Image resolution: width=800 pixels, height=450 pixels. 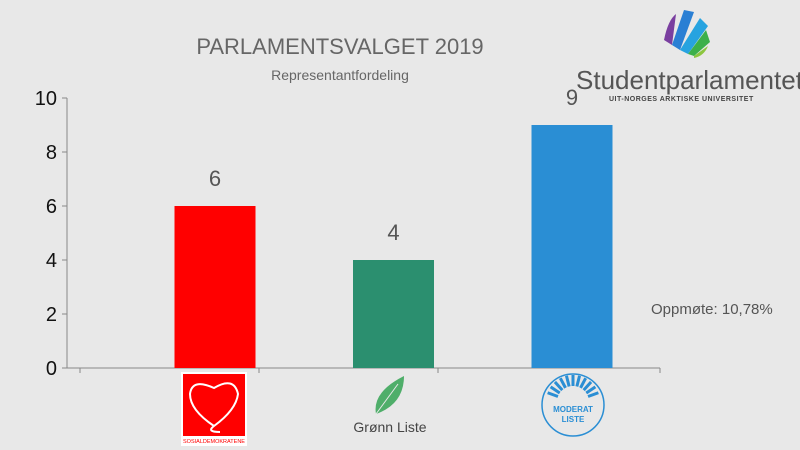 What do you see at coordinates (340, 46) in the screenshot?
I see `chart-title: PARLAMENTSVALGET 2019` at bounding box center [340, 46].